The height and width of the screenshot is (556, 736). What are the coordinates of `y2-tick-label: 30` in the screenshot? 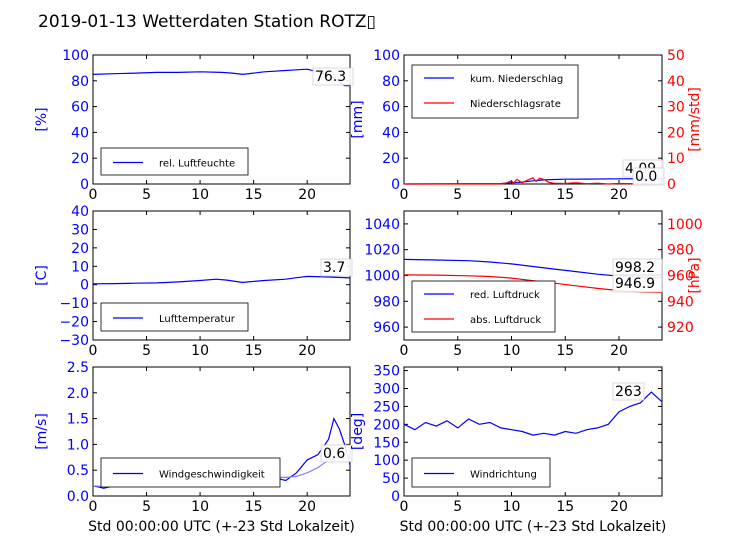 It's located at (676, 108).